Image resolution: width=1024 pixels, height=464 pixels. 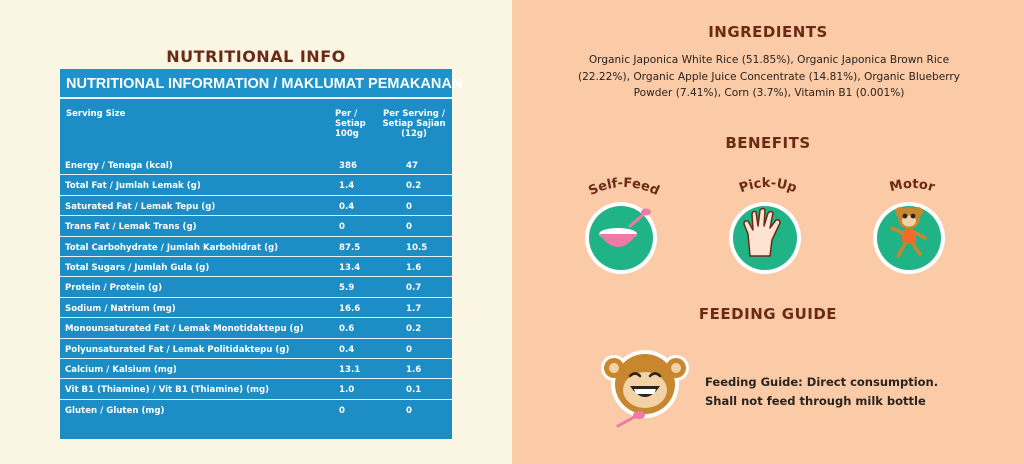 I want to click on benefit-motor: Motor, so click(x=912, y=223).